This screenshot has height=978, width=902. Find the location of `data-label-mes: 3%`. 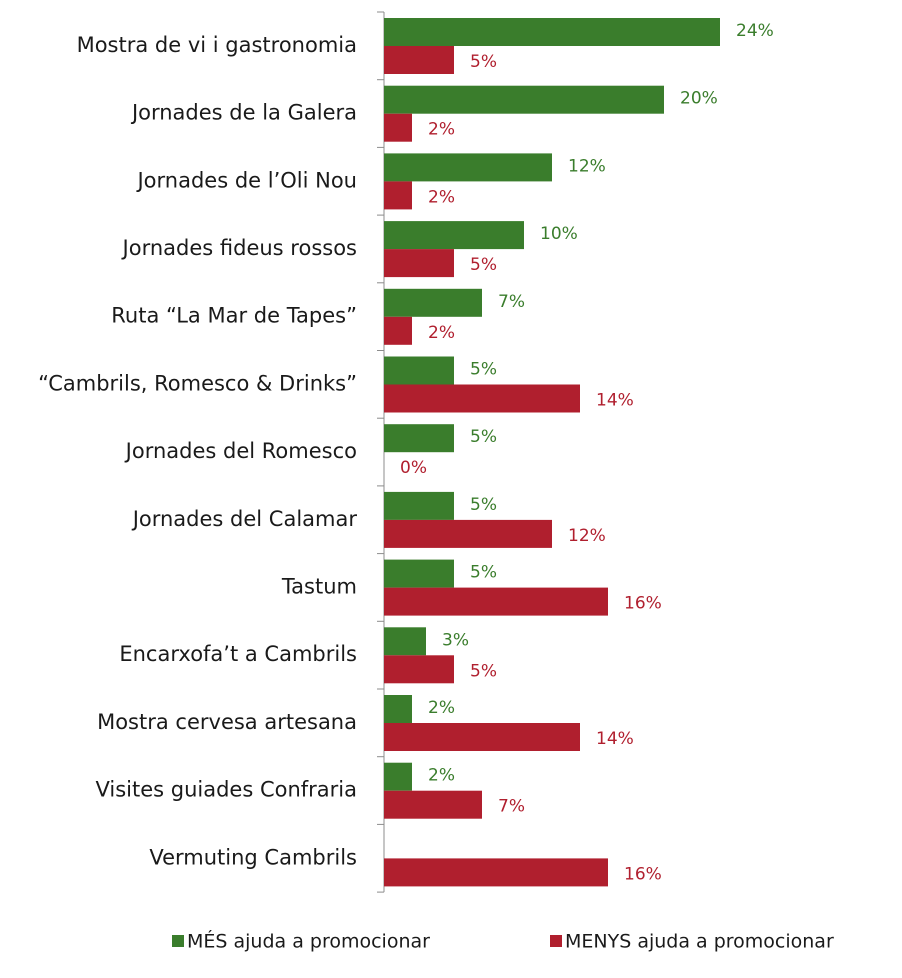

data-label-mes: 3% is located at coordinates (455, 640).